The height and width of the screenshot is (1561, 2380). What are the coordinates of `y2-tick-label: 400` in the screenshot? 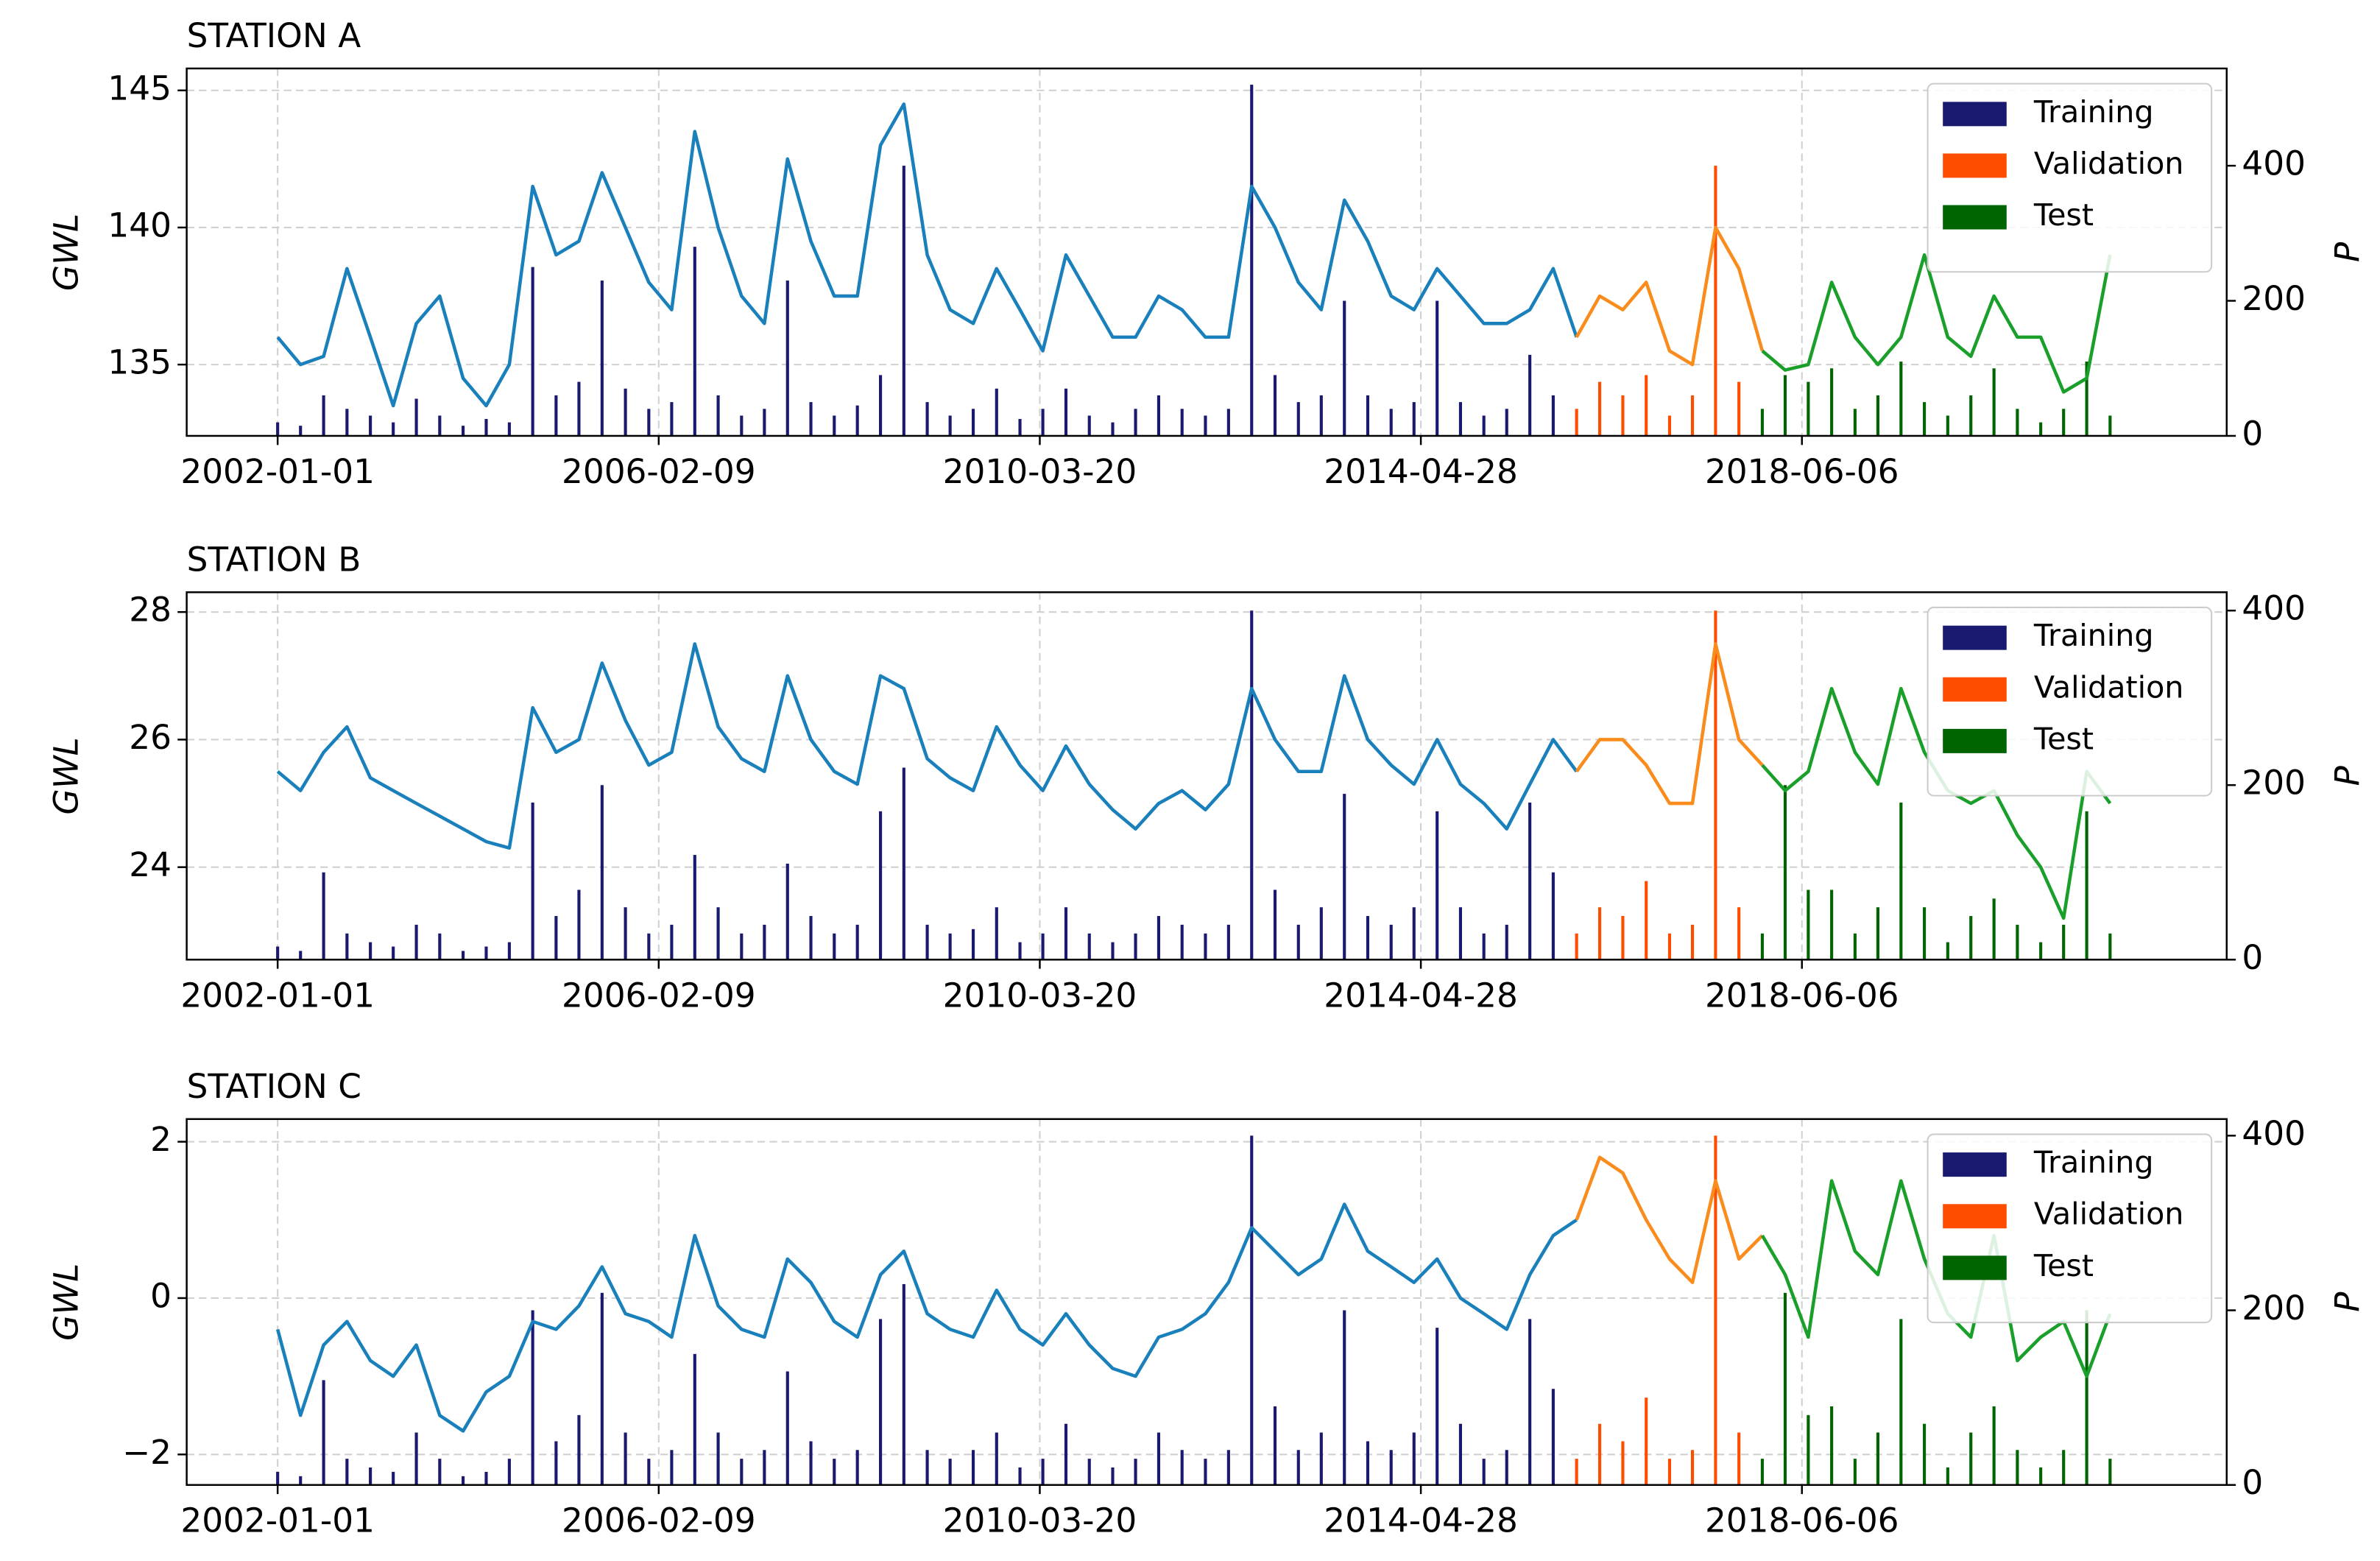 It's located at (2274, 1133).